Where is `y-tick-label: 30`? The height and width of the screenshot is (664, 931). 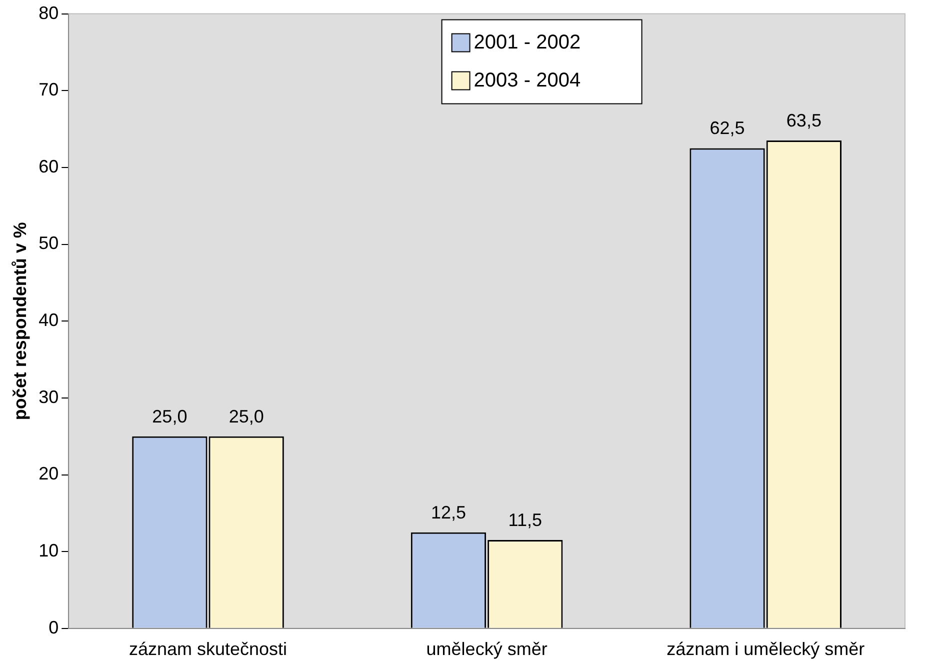
y-tick-label: 30 is located at coordinates (48, 396).